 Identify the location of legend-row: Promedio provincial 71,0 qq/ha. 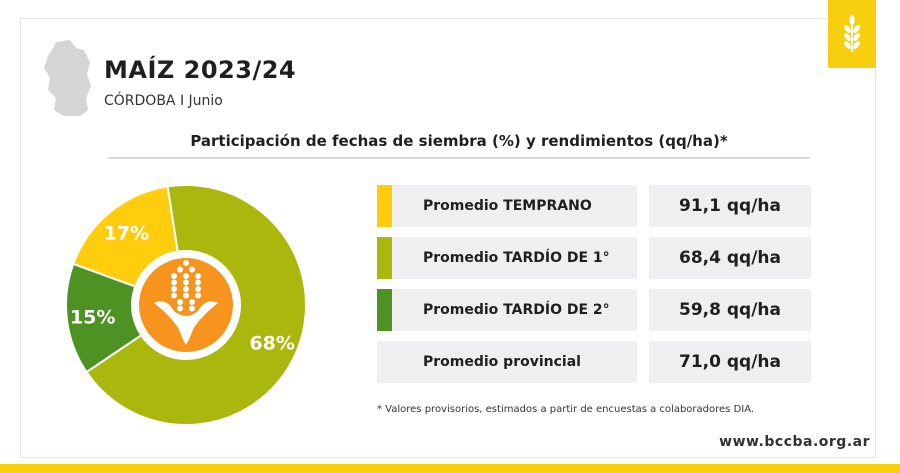
(594, 362).